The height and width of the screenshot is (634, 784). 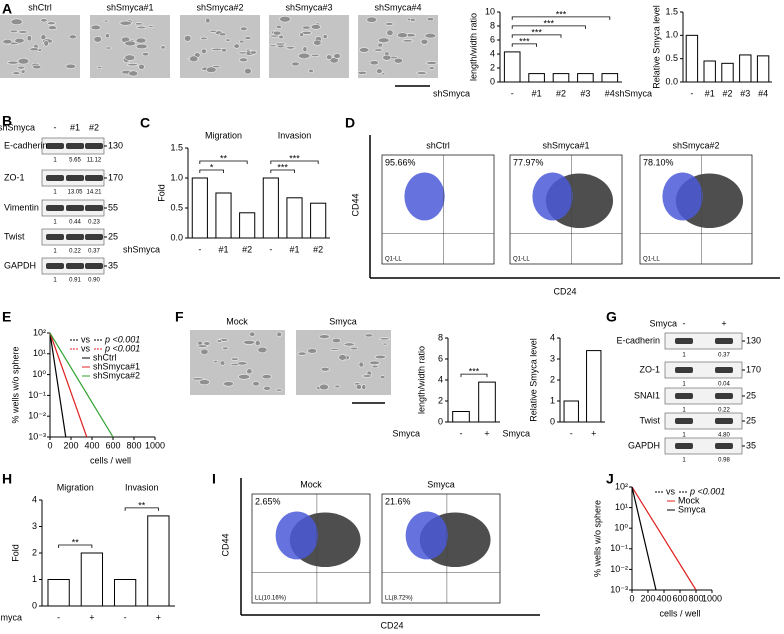 What do you see at coordinates (11, 617) in the screenshot?
I see `x-axis-title: Smyca` at bounding box center [11, 617].